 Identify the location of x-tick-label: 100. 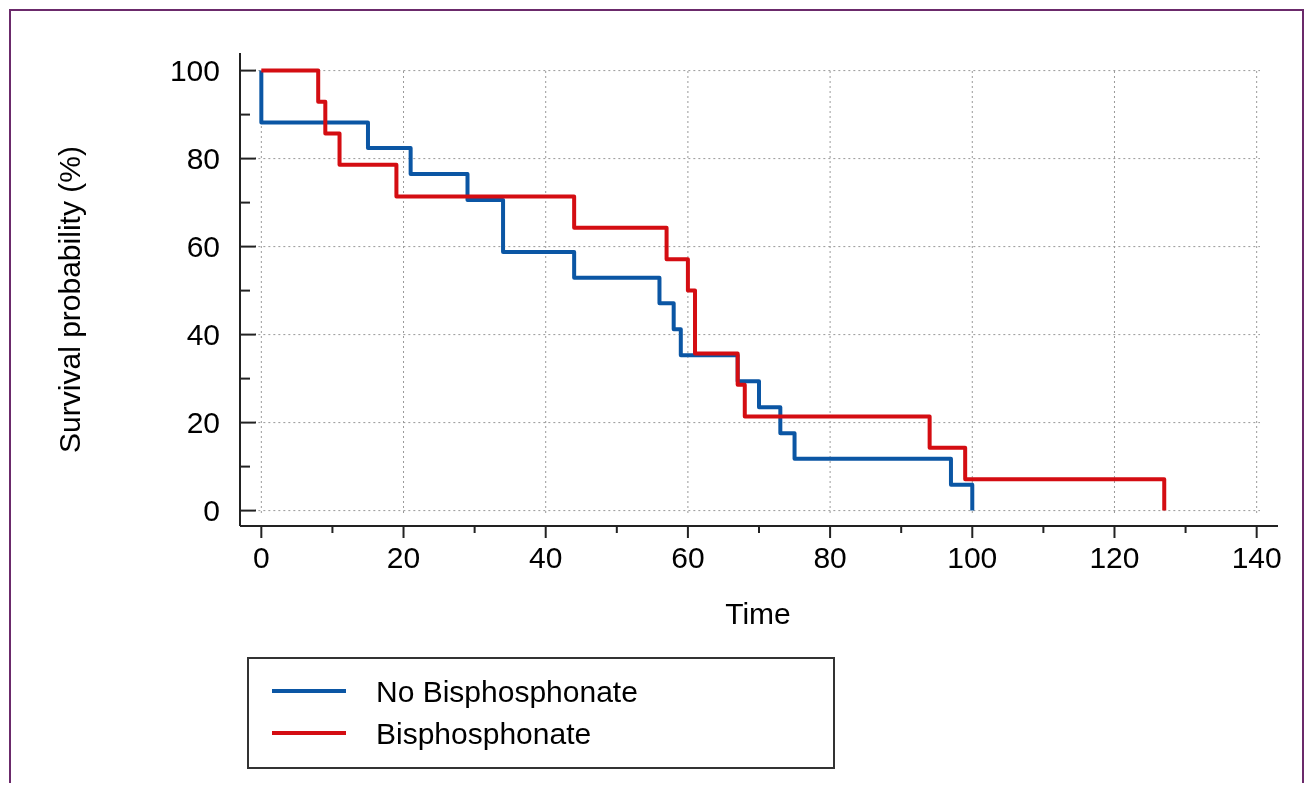
(972, 557).